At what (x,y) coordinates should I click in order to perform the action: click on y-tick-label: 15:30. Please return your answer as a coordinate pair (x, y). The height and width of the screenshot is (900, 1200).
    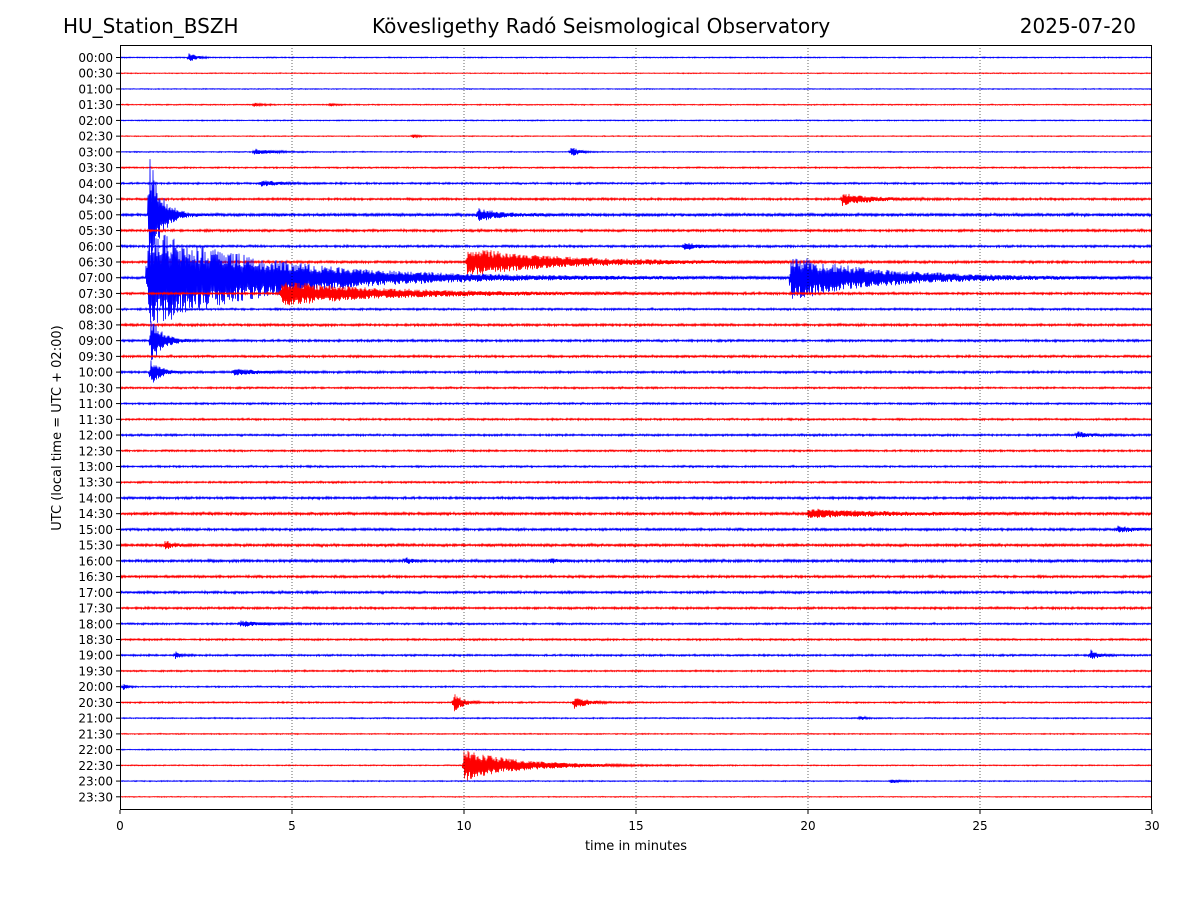
    Looking at the image, I should click on (95, 546).